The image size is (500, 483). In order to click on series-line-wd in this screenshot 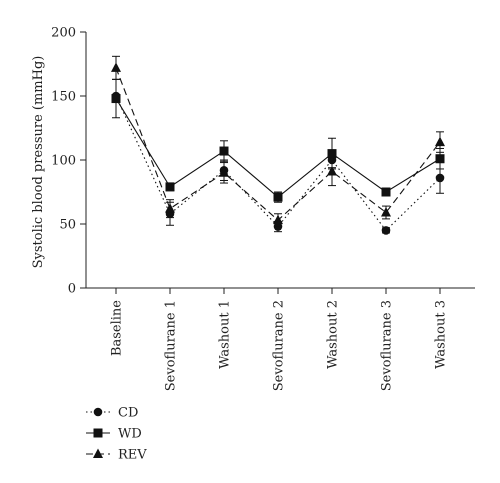, I will do `click(278, 148)`.